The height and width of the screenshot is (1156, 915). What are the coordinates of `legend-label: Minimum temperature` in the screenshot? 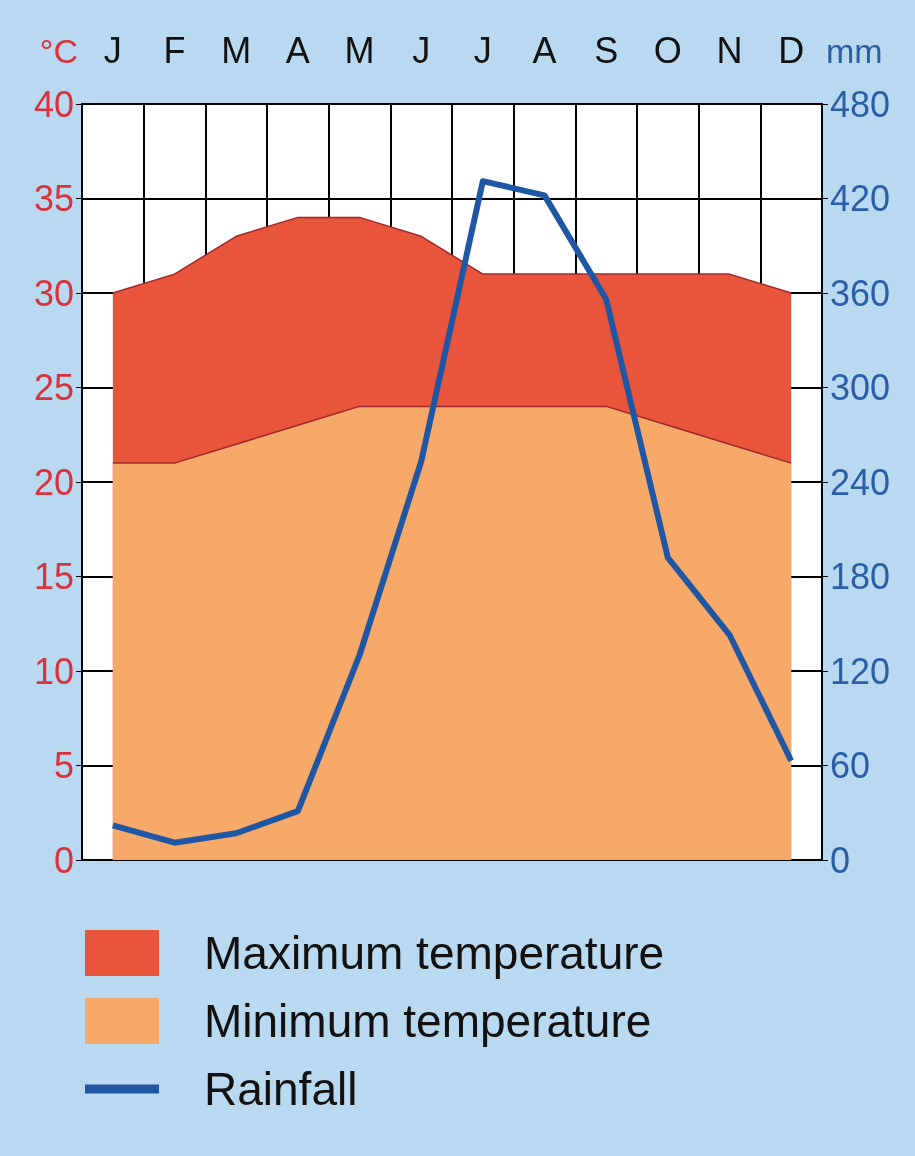 It's located at (428, 1021).